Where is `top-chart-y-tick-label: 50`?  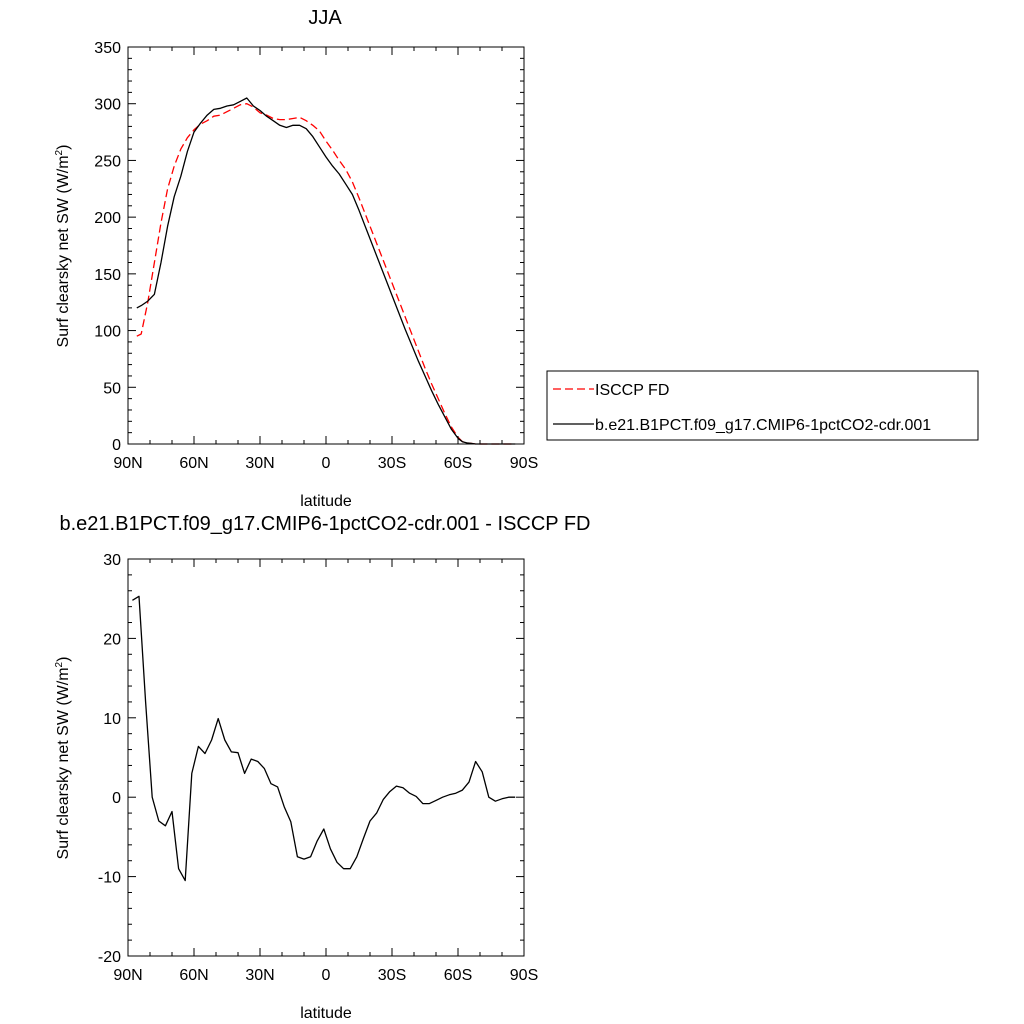
top-chart-y-tick-label: 50 is located at coordinates (112, 388).